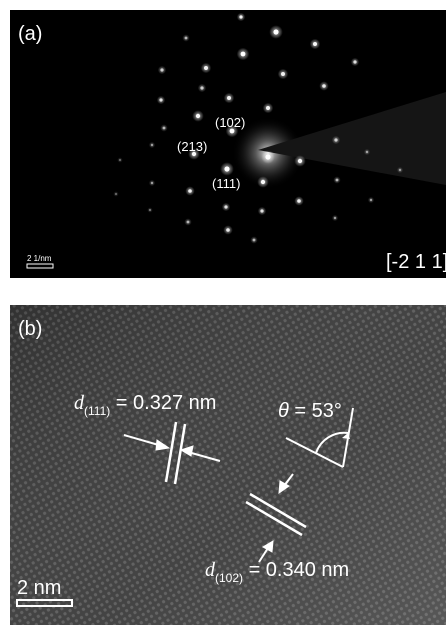 This screenshot has width=446, height=625. I want to click on scale-bar-label-b: 2 nm, so click(39, 588).